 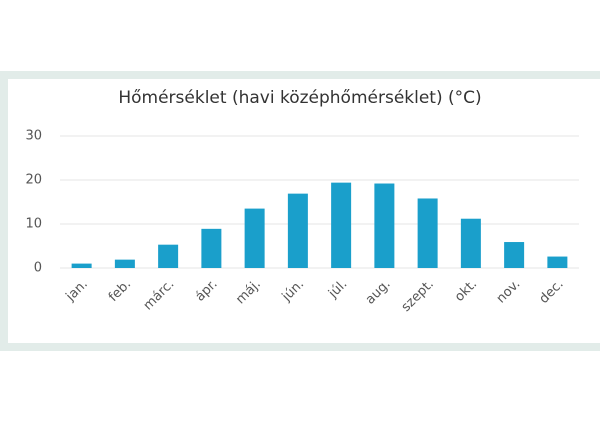 I want to click on y-tick-label: 20, so click(x=33, y=180).